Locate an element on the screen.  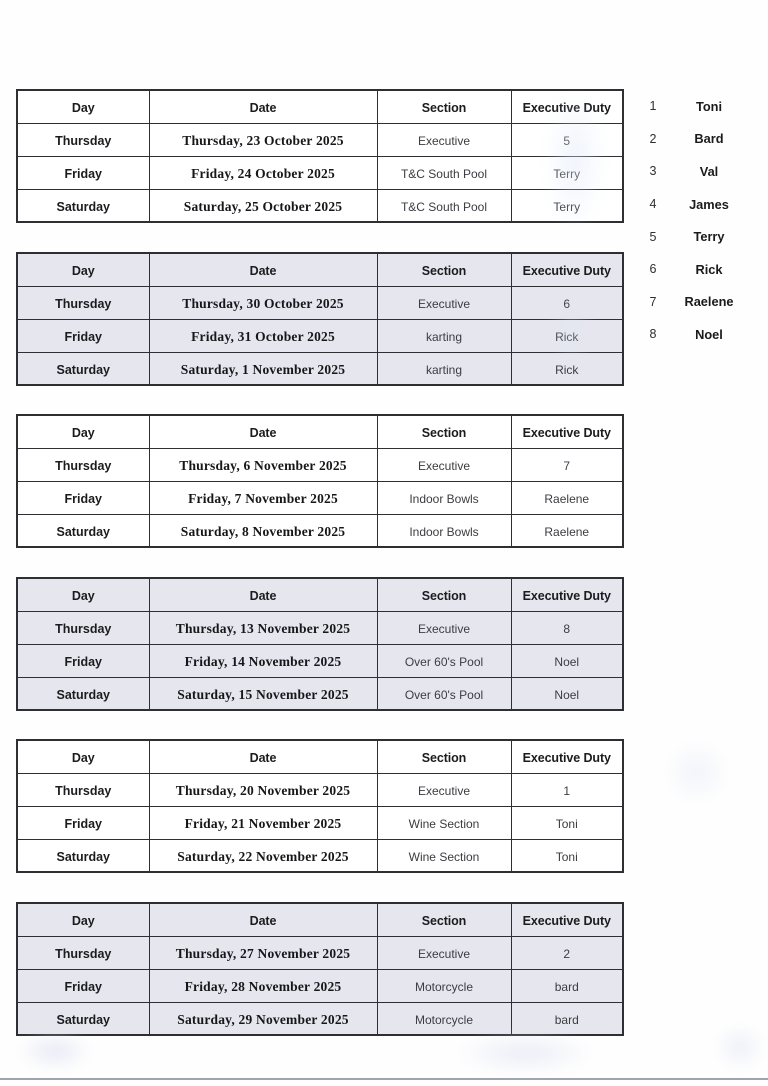
section-cell: Motorcycle is located at coordinates (444, 985).